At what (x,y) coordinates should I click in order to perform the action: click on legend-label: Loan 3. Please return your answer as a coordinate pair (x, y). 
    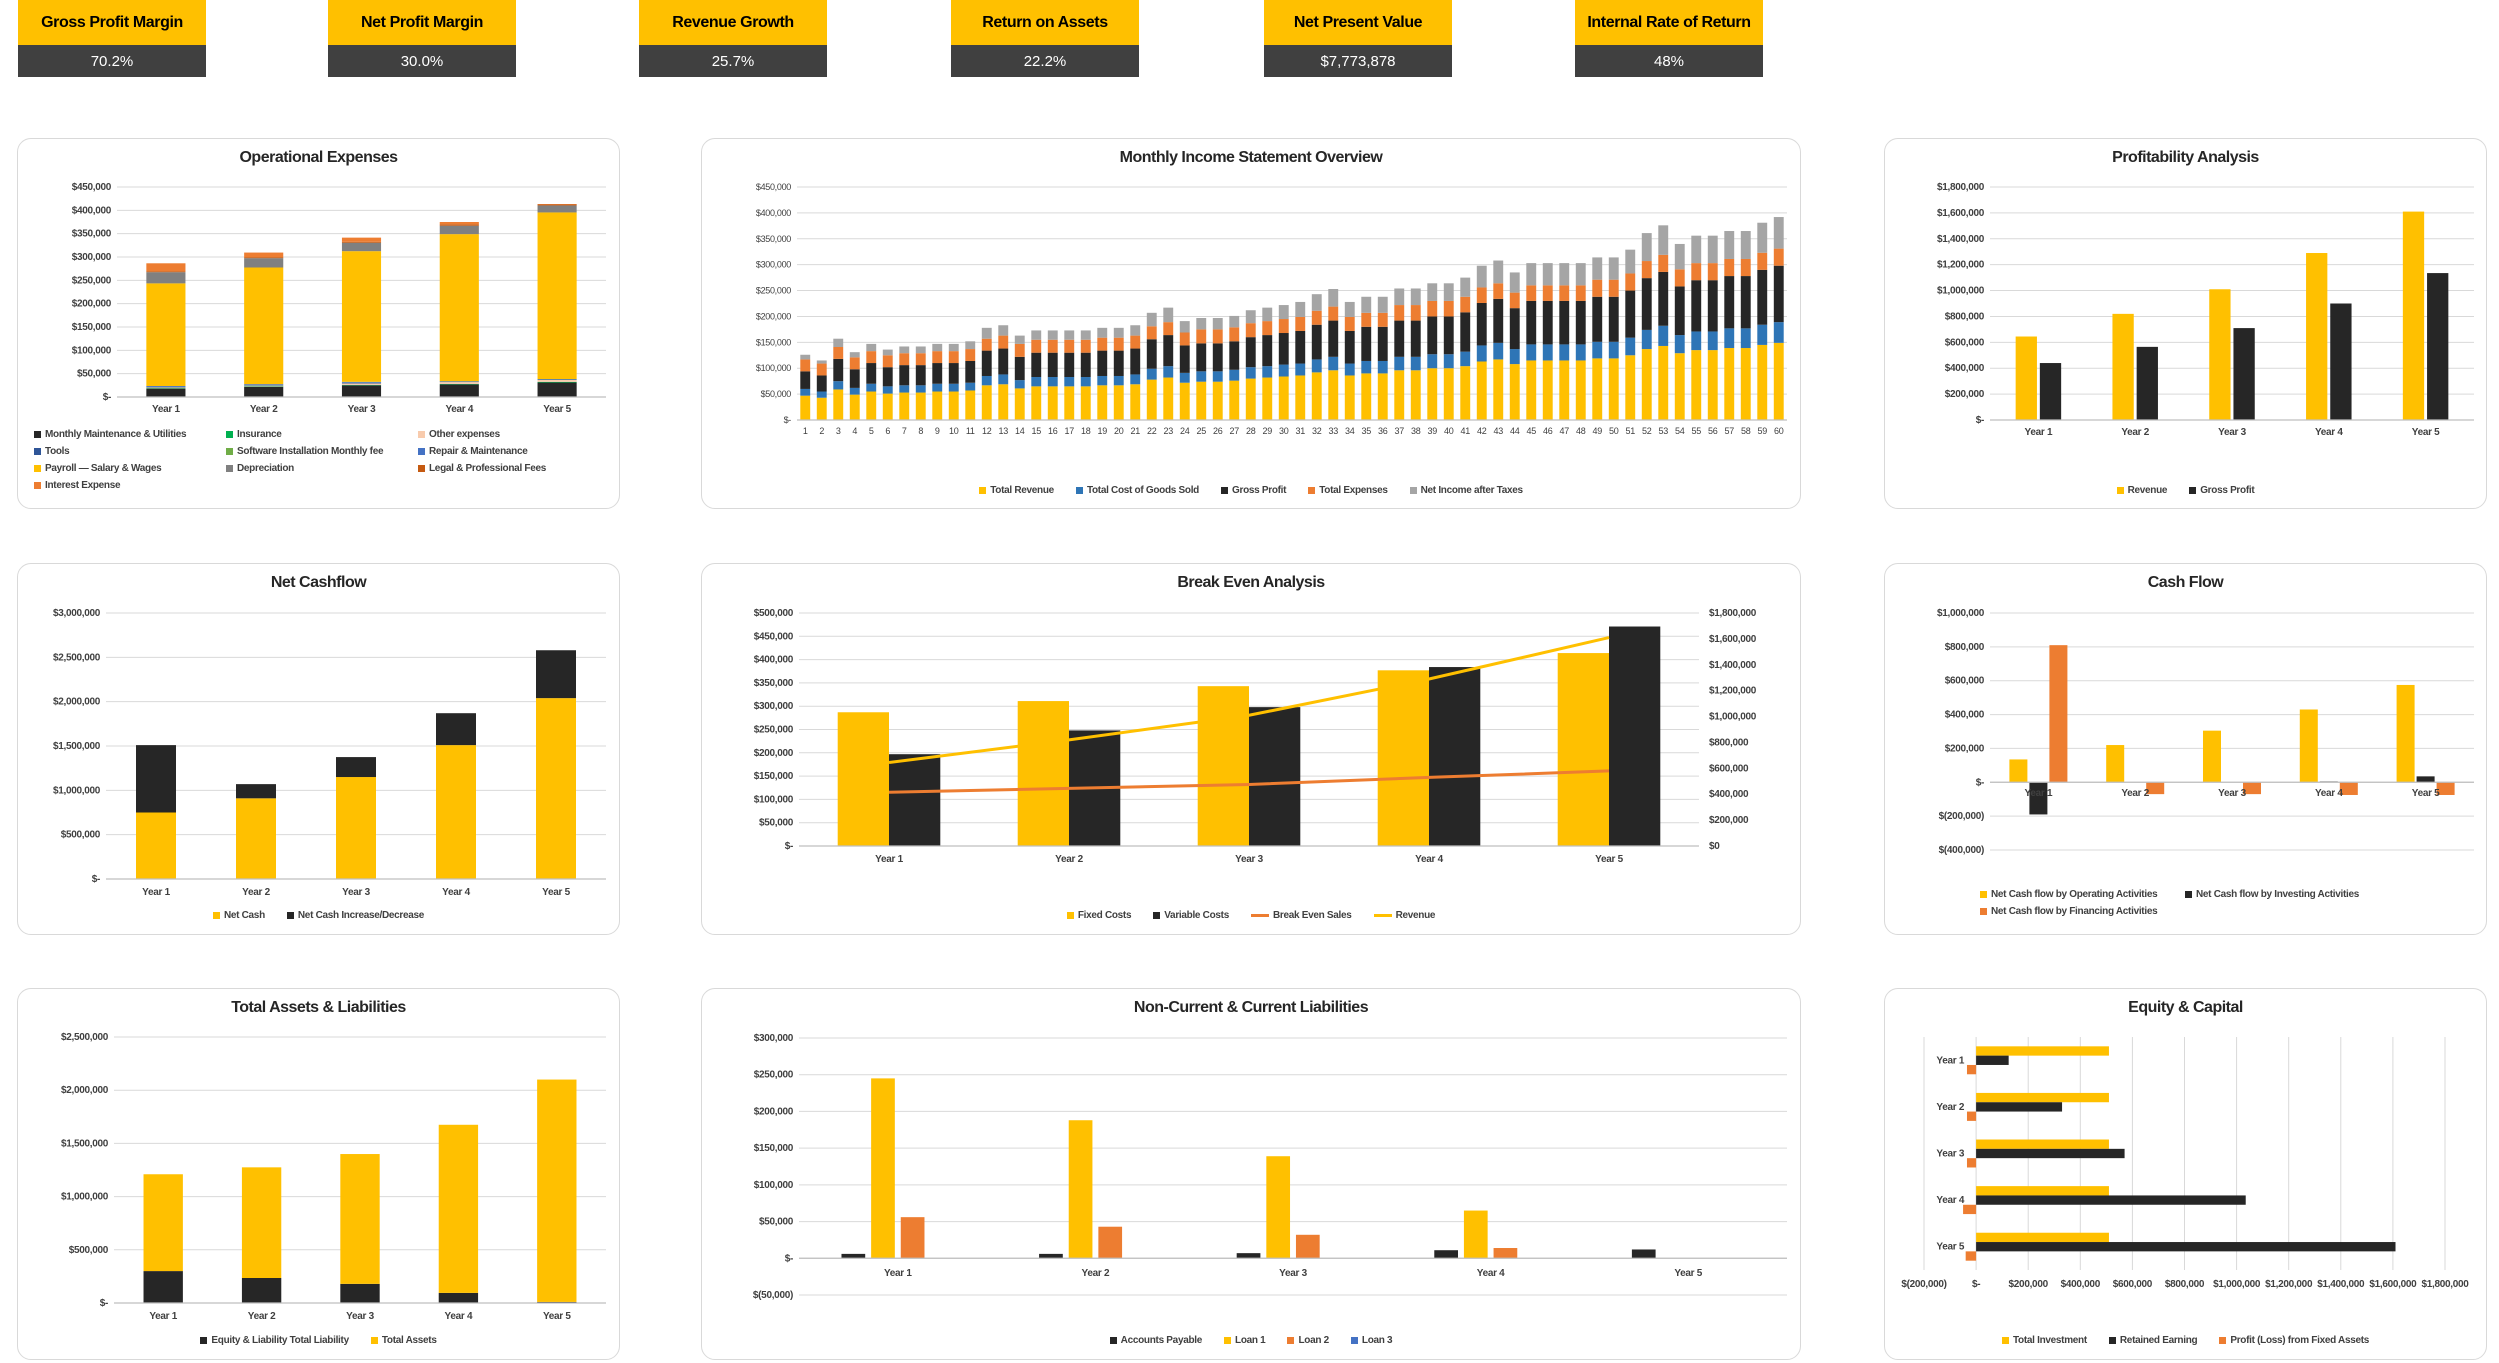
    Looking at the image, I should click on (1377, 1340).